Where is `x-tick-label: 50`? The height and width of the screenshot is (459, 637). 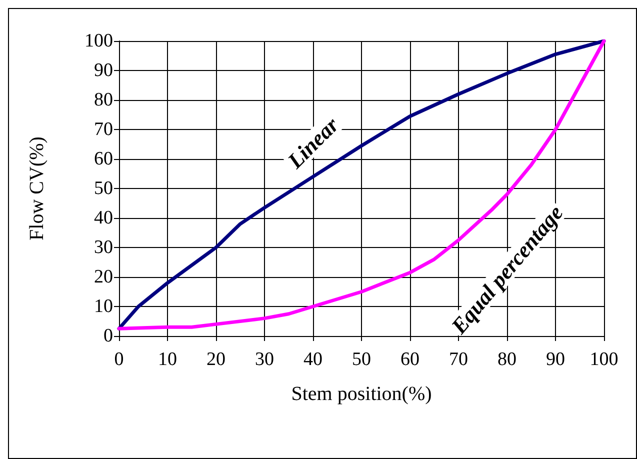
x-tick-label: 50 is located at coordinates (361, 359).